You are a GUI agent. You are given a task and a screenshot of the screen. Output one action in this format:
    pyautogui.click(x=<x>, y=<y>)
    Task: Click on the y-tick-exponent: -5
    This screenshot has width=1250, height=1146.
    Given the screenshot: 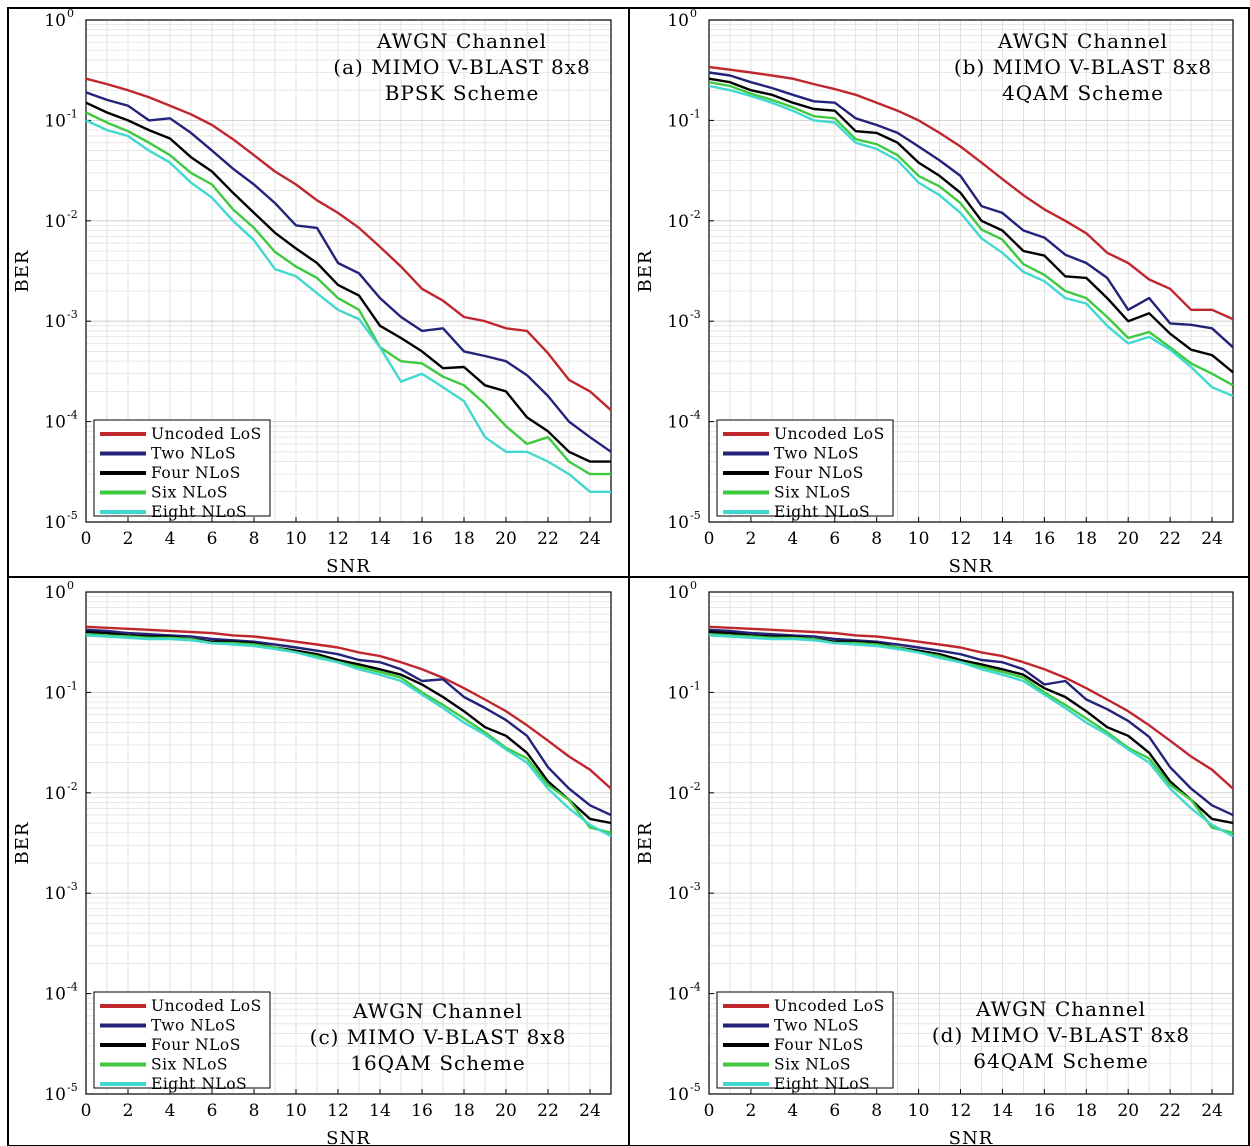 What is the action you would take?
    pyautogui.click(x=72, y=515)
    